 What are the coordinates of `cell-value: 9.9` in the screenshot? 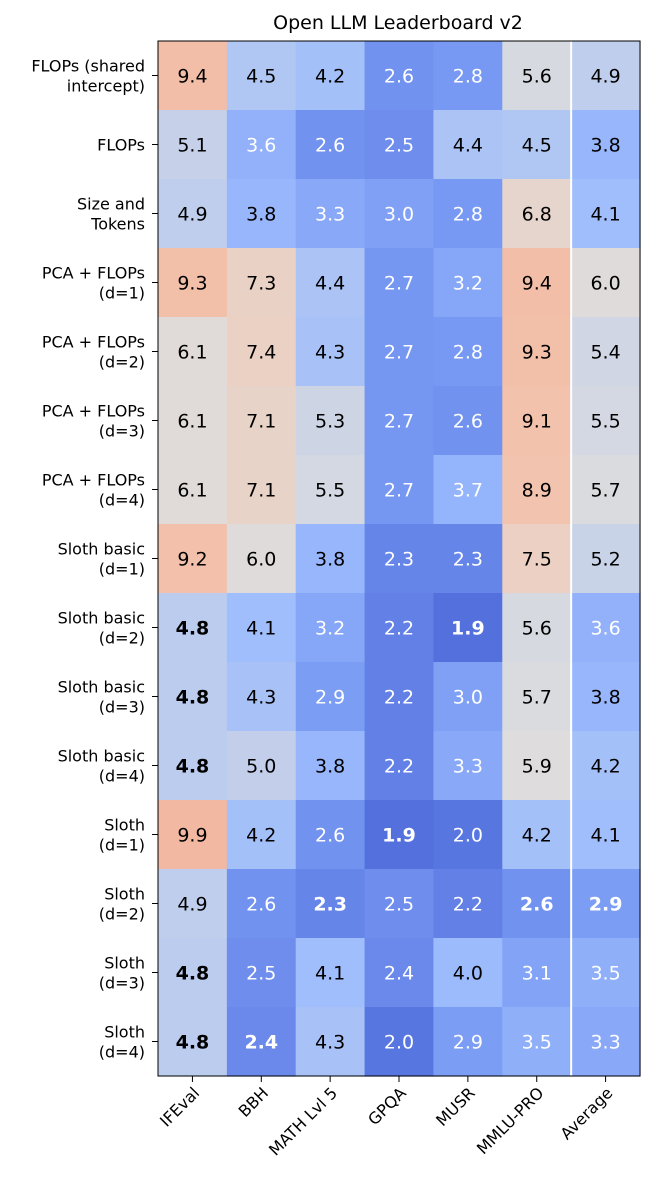 It's located at (192, 836).